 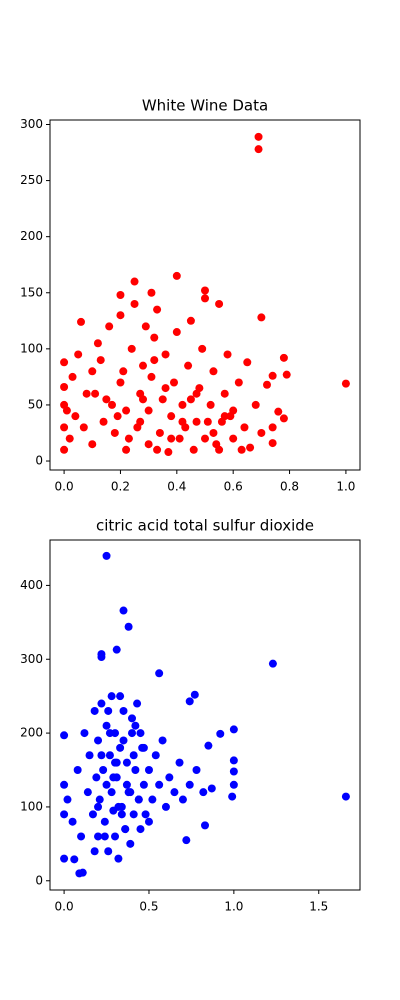 I want to click on y-tick-label: 250, so click(x=31, y=180).